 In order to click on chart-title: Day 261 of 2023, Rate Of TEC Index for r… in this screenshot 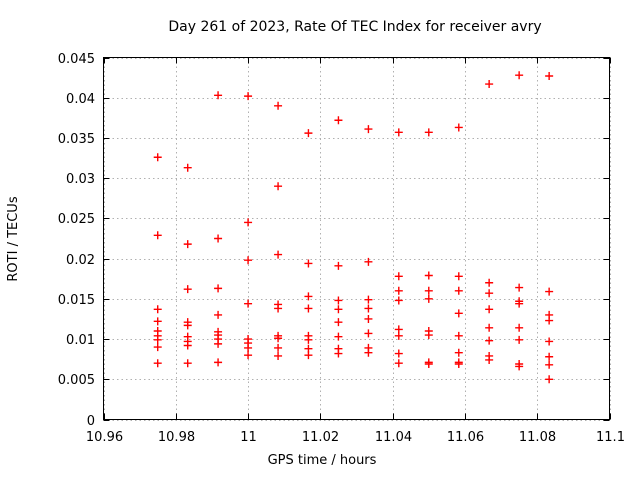, I will do `click(354, 27)`.